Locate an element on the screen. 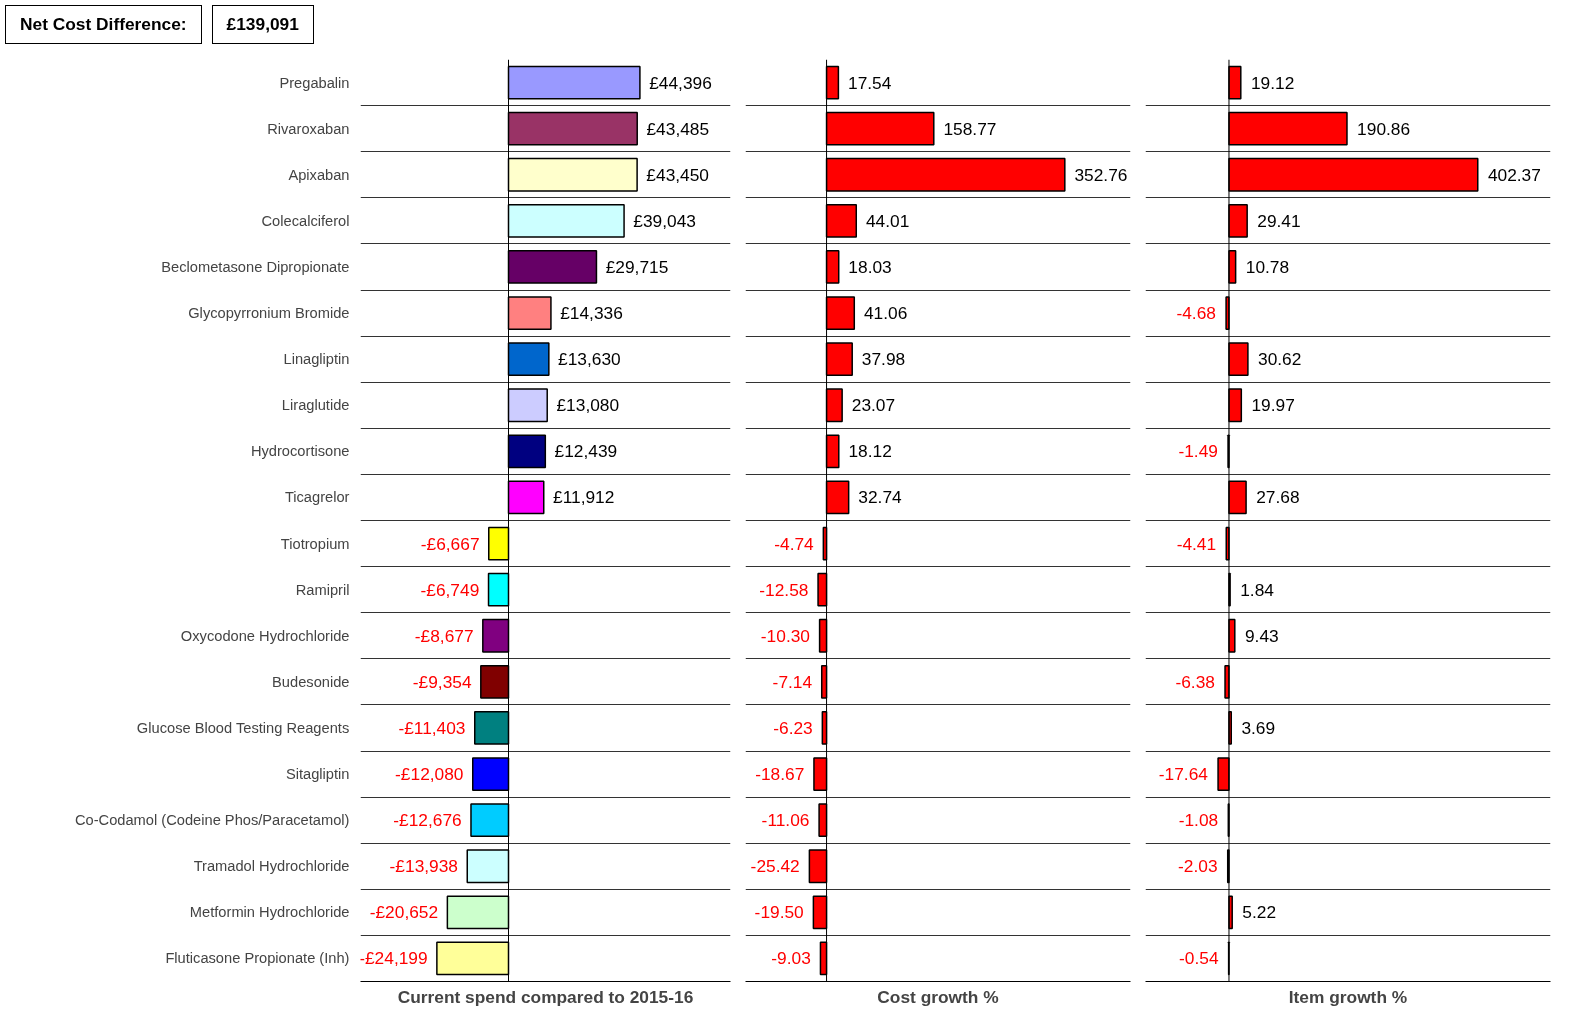 The height and width of the screenshot is (1024, 1578). data-label: -£13,938 is located at coordinates (424, 866).